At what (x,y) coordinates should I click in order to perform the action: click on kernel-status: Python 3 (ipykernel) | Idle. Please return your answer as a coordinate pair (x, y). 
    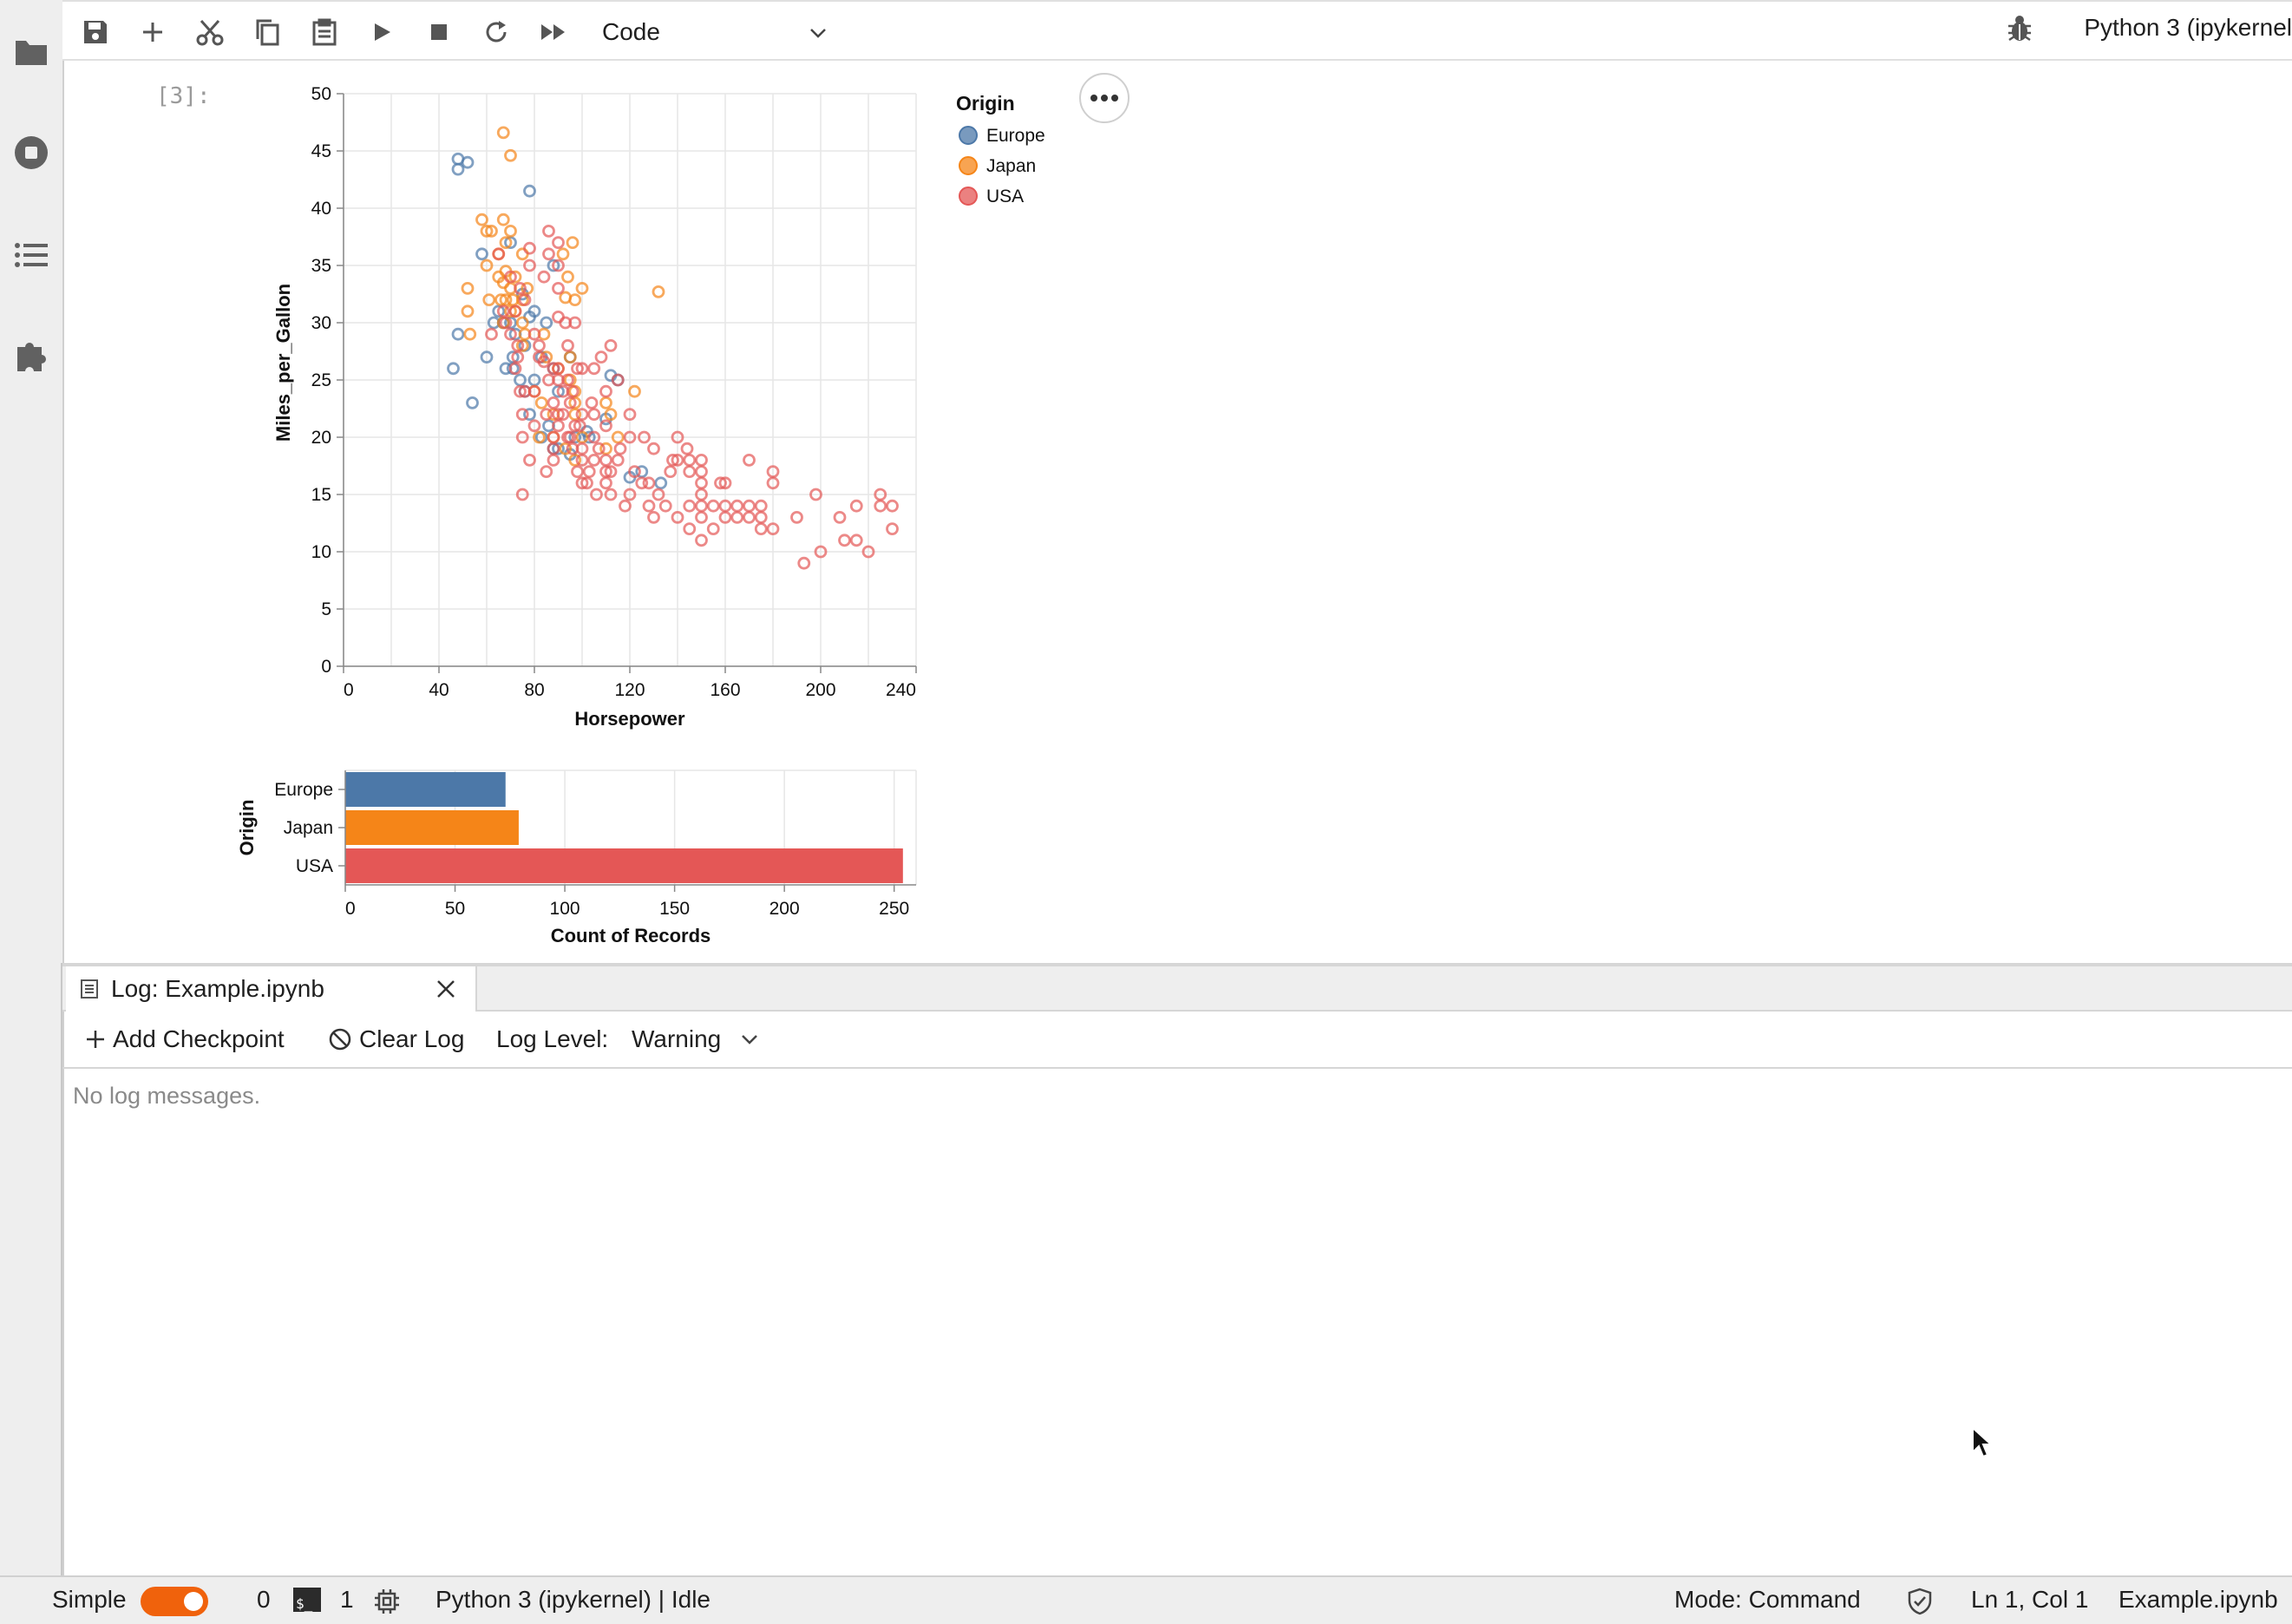
    Looking at the image, I should click on (573, 1599).